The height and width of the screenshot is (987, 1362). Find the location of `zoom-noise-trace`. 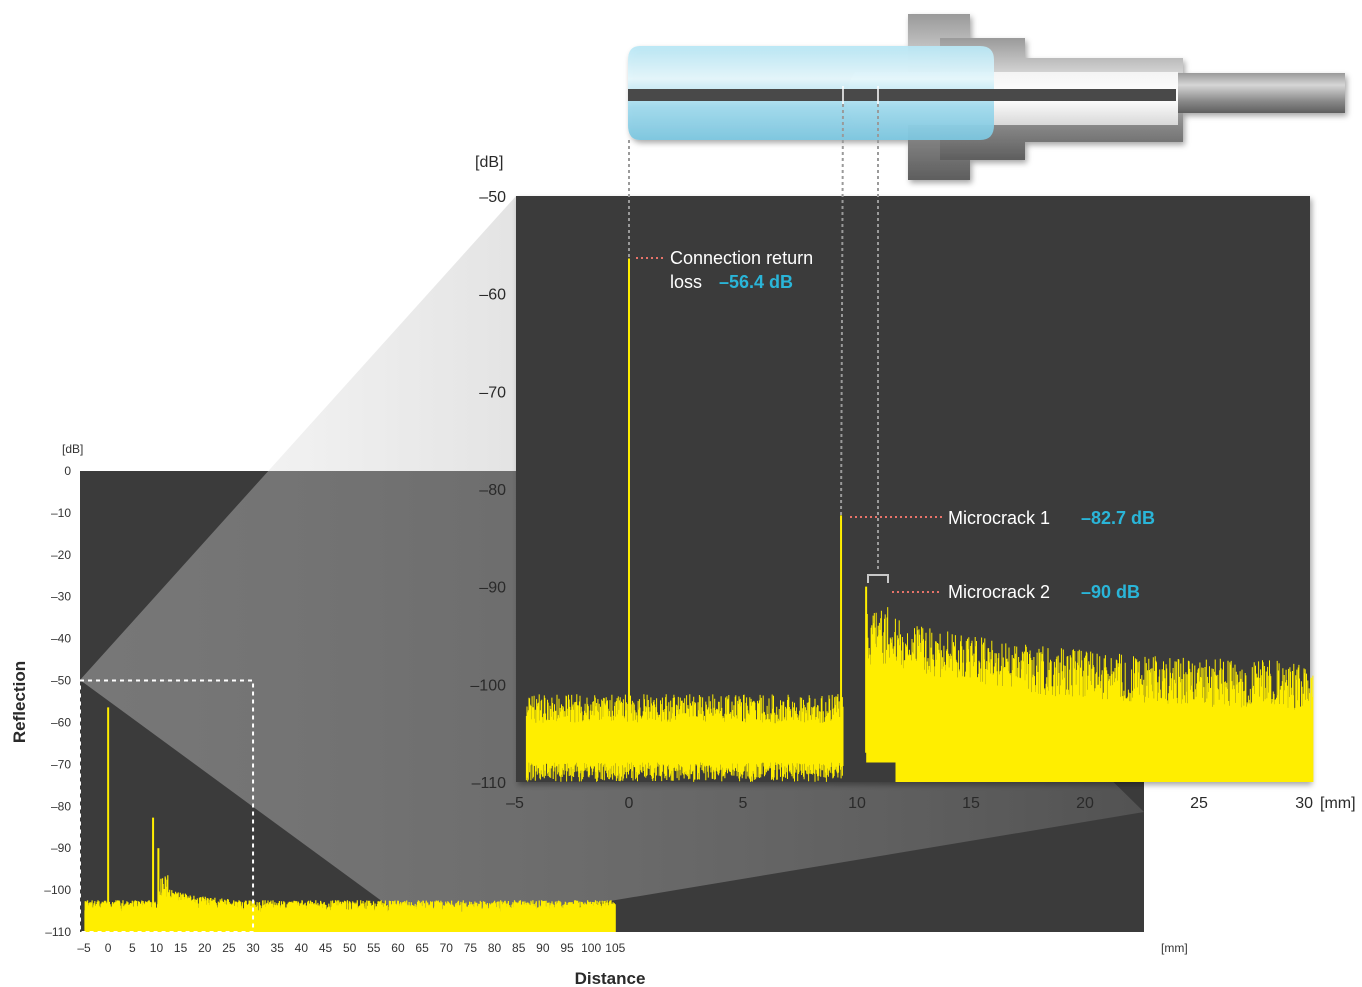

zoom-noise-trace is located at coordinates (919, 694).